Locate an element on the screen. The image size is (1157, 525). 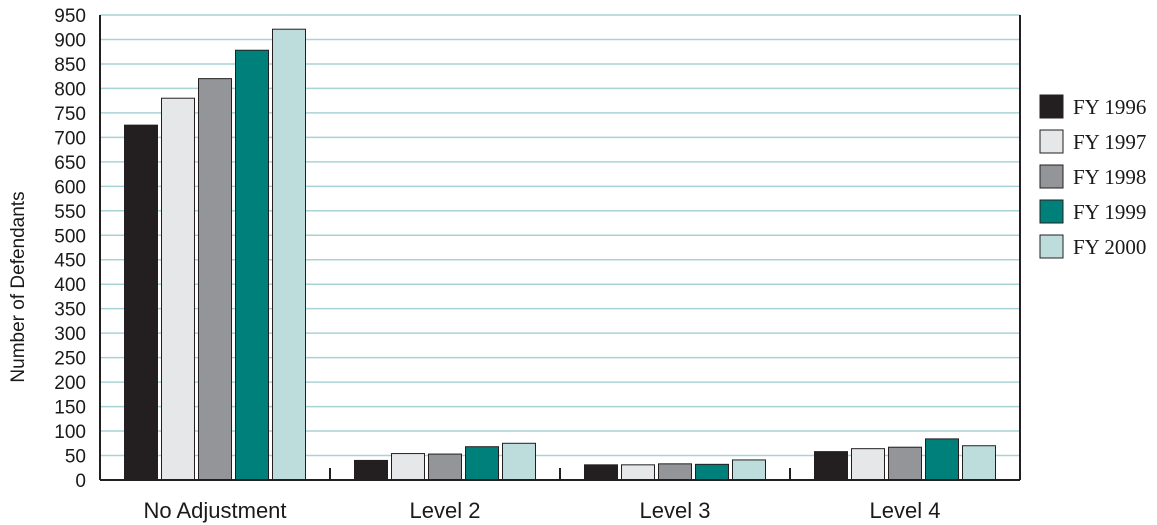
y-tick-label: 300 is located at coordinates (70, 334).